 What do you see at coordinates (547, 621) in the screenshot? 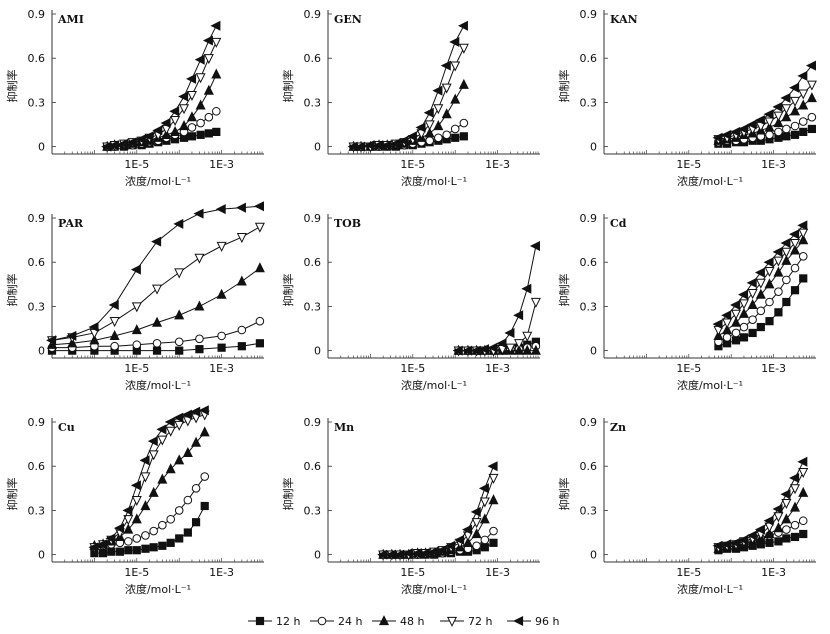
I see `legend-label: 96 h` at bounding box center [547, 621].